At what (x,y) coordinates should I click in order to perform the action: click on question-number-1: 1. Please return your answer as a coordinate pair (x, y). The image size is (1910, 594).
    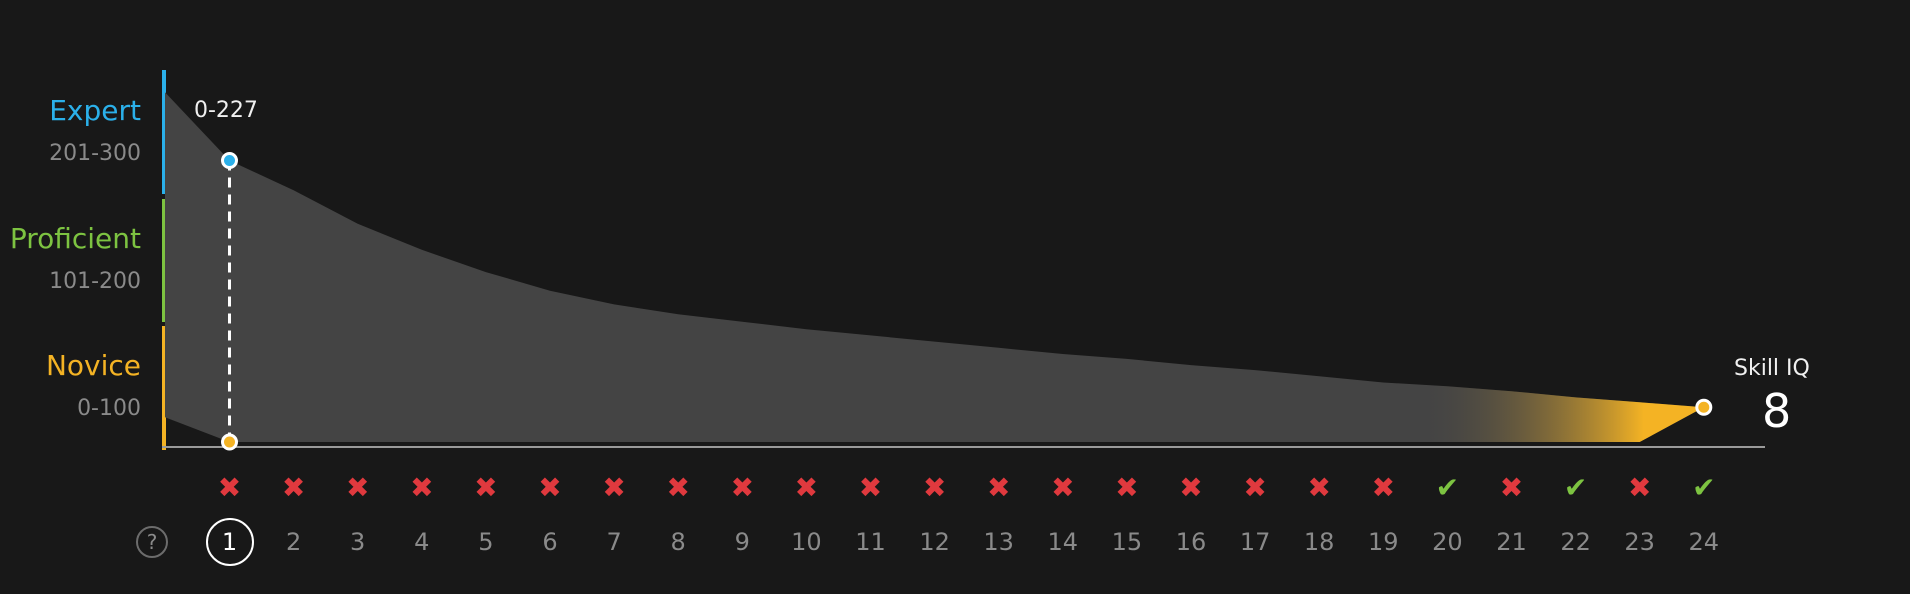
    Looking at the image, I should click on (229, 542).